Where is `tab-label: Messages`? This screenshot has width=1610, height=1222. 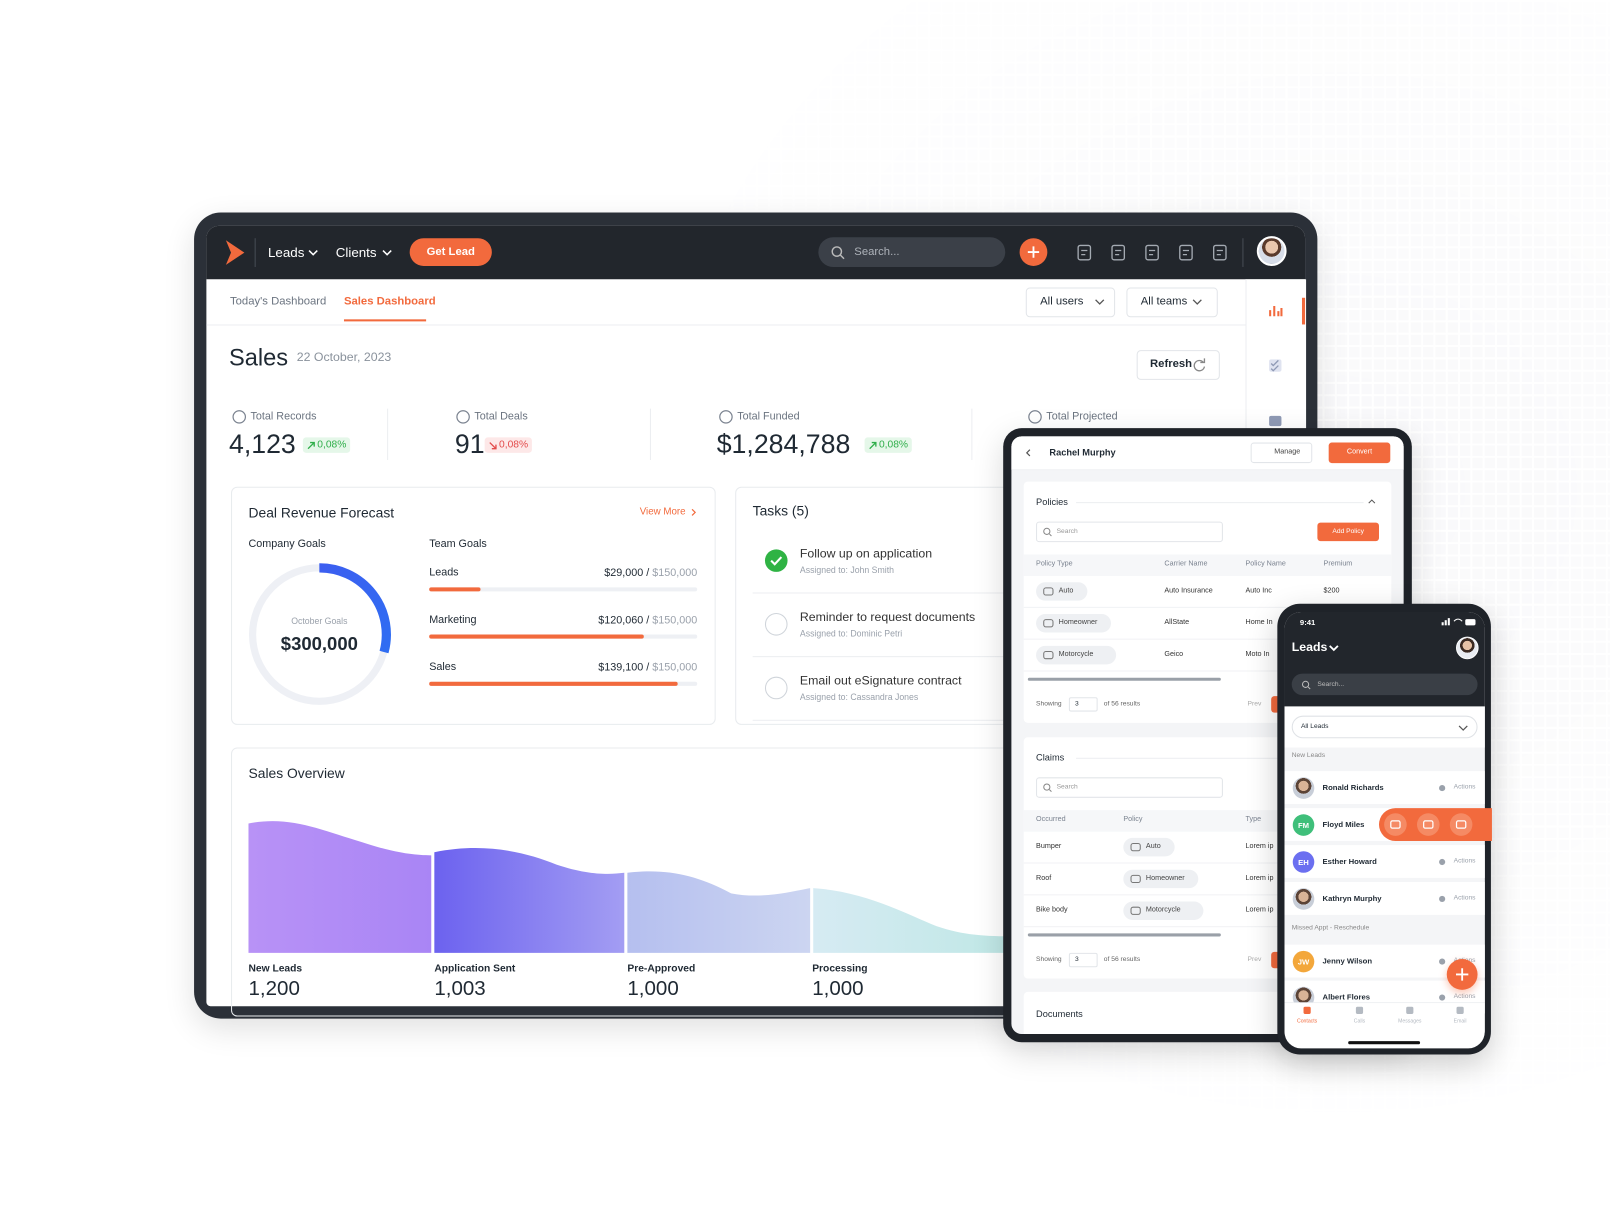 tab-label: Messages is located at coordinates (1410, 1021).